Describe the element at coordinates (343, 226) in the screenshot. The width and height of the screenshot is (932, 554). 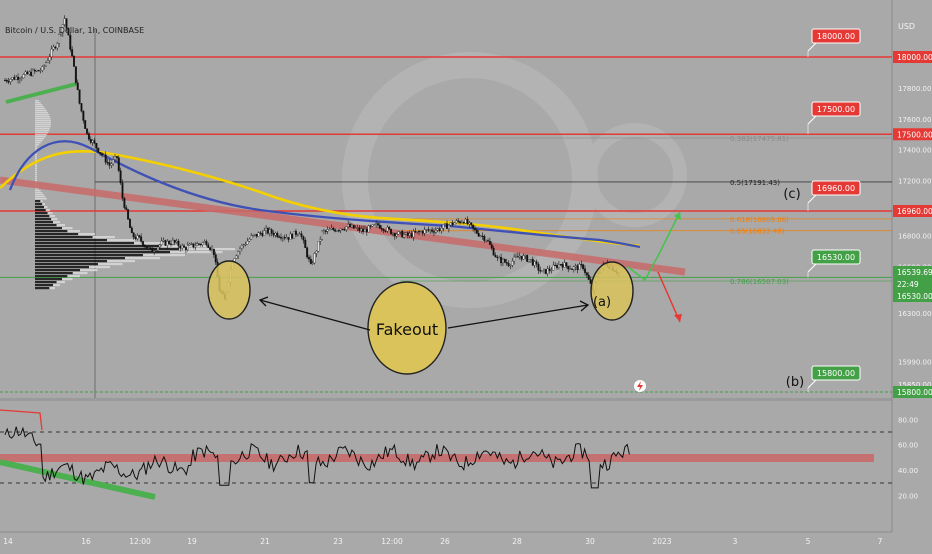
I see `descending-trendline` at that location.